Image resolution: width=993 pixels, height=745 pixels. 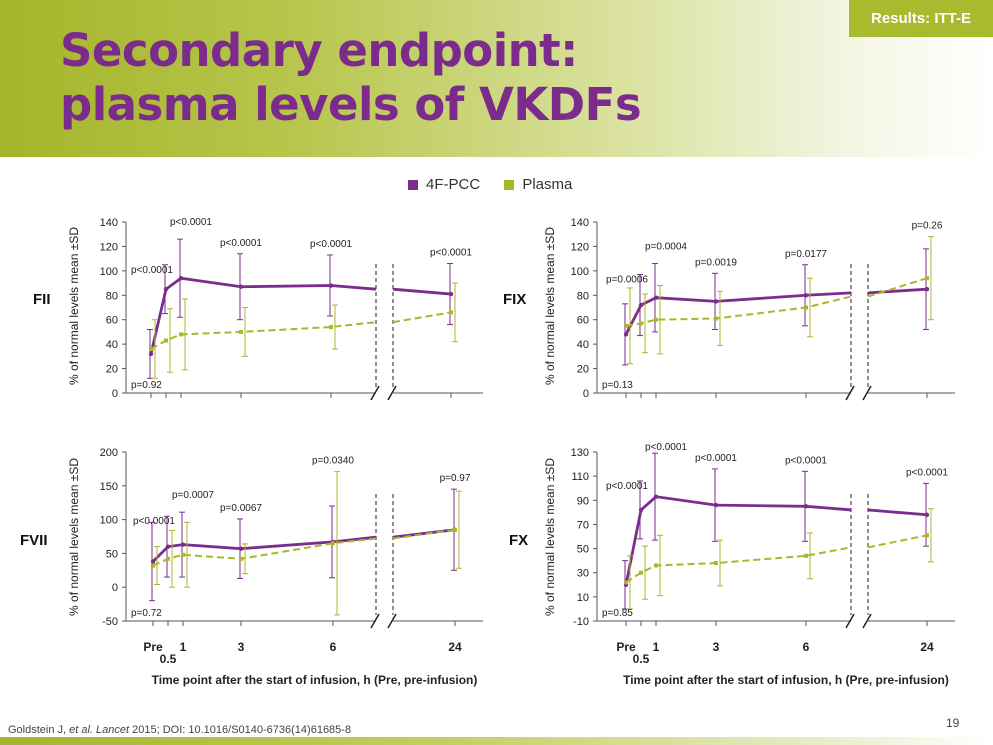 What do you see at coordinates (617, 613) in the screenshot?
I see `chart4-pvalue: p=0.85` at bounding box center [617, 613].